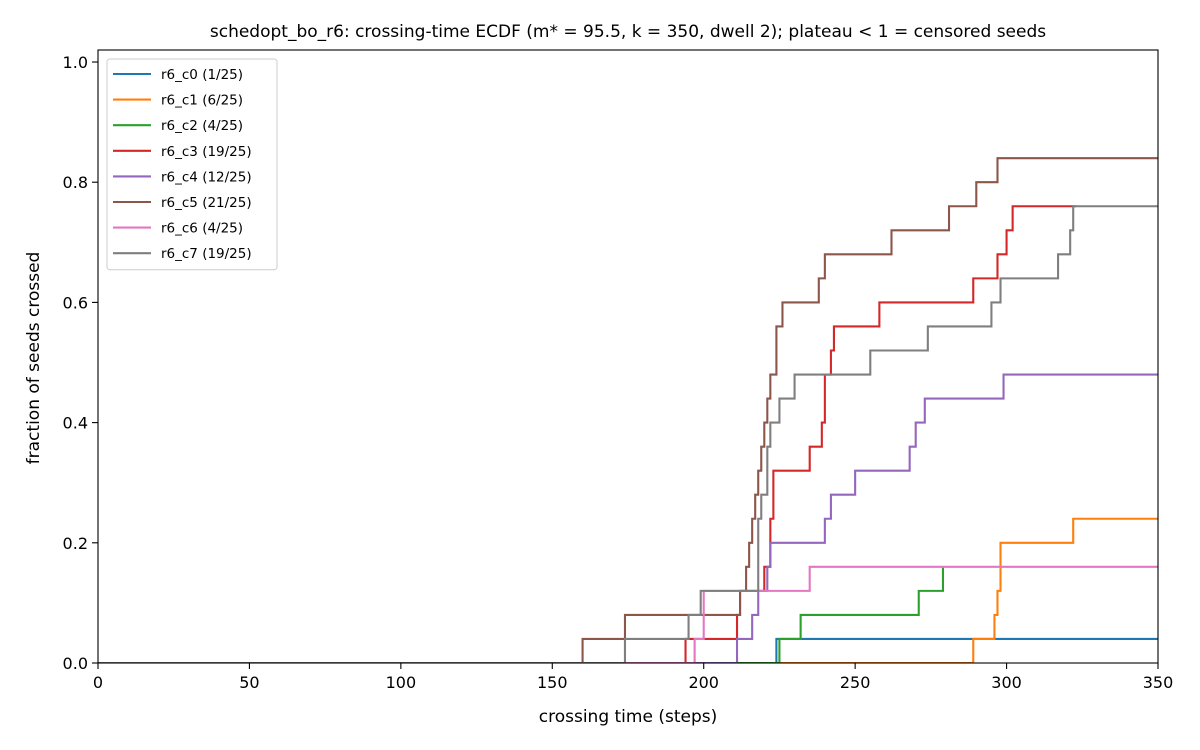  What do you see at coordinates (206, 177) in the screenshot?
I see `legend-entry-4: r6_c4 (12/25)` at bounding box center [206, 177].